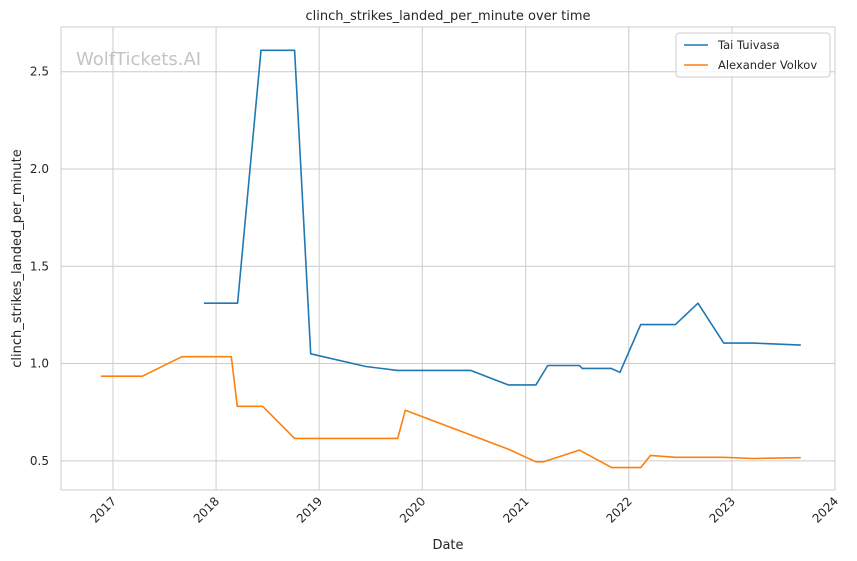 Image resolution: width=857 pixels, height=561 pixels. I want to click on x-axis-label: Date, so click(447, 545).